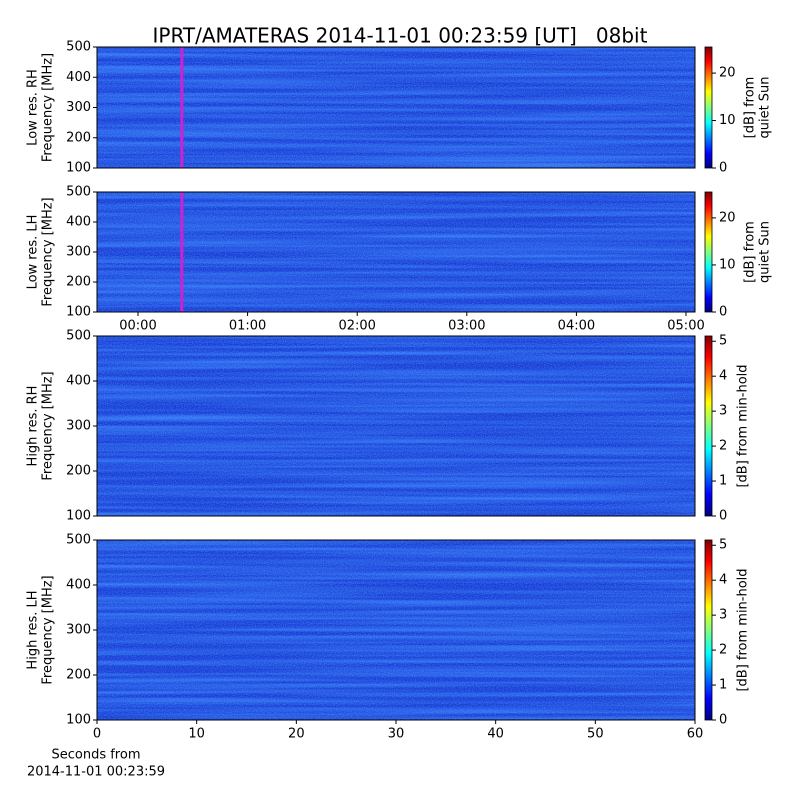 This screenshot has height=800, width=800. Describe the element at coordinates (33, 107) in the screenshot. I see `y-axis-label: Low res. RH` at that location.